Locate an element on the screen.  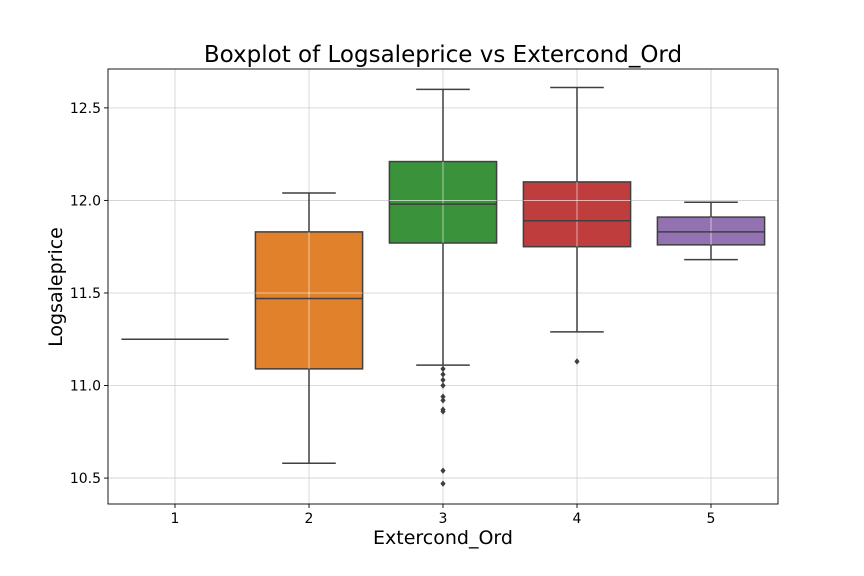
x-tick-label: 3 is located at coordinates (443, 519).